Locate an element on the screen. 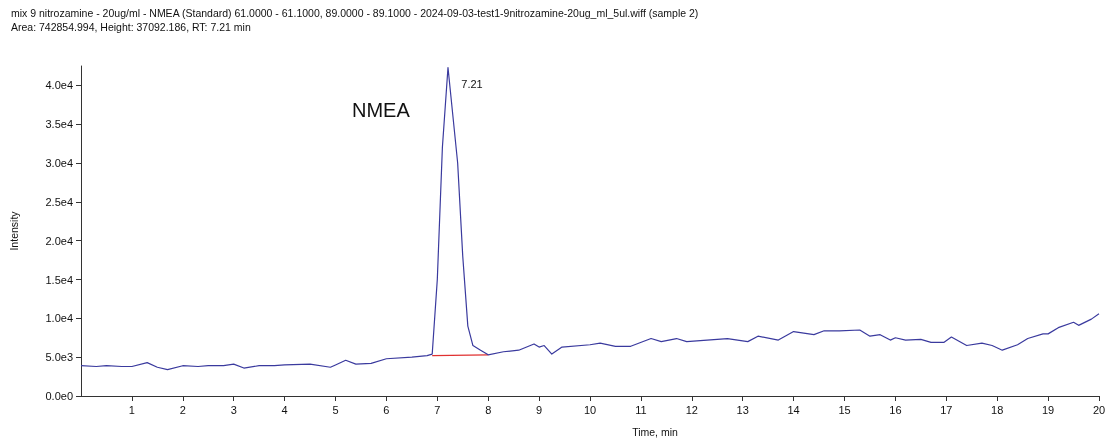 The height and width of the screenshot is (443, 1113). y-tick-label: 2.0e4 is located at coordinates (59, 240).